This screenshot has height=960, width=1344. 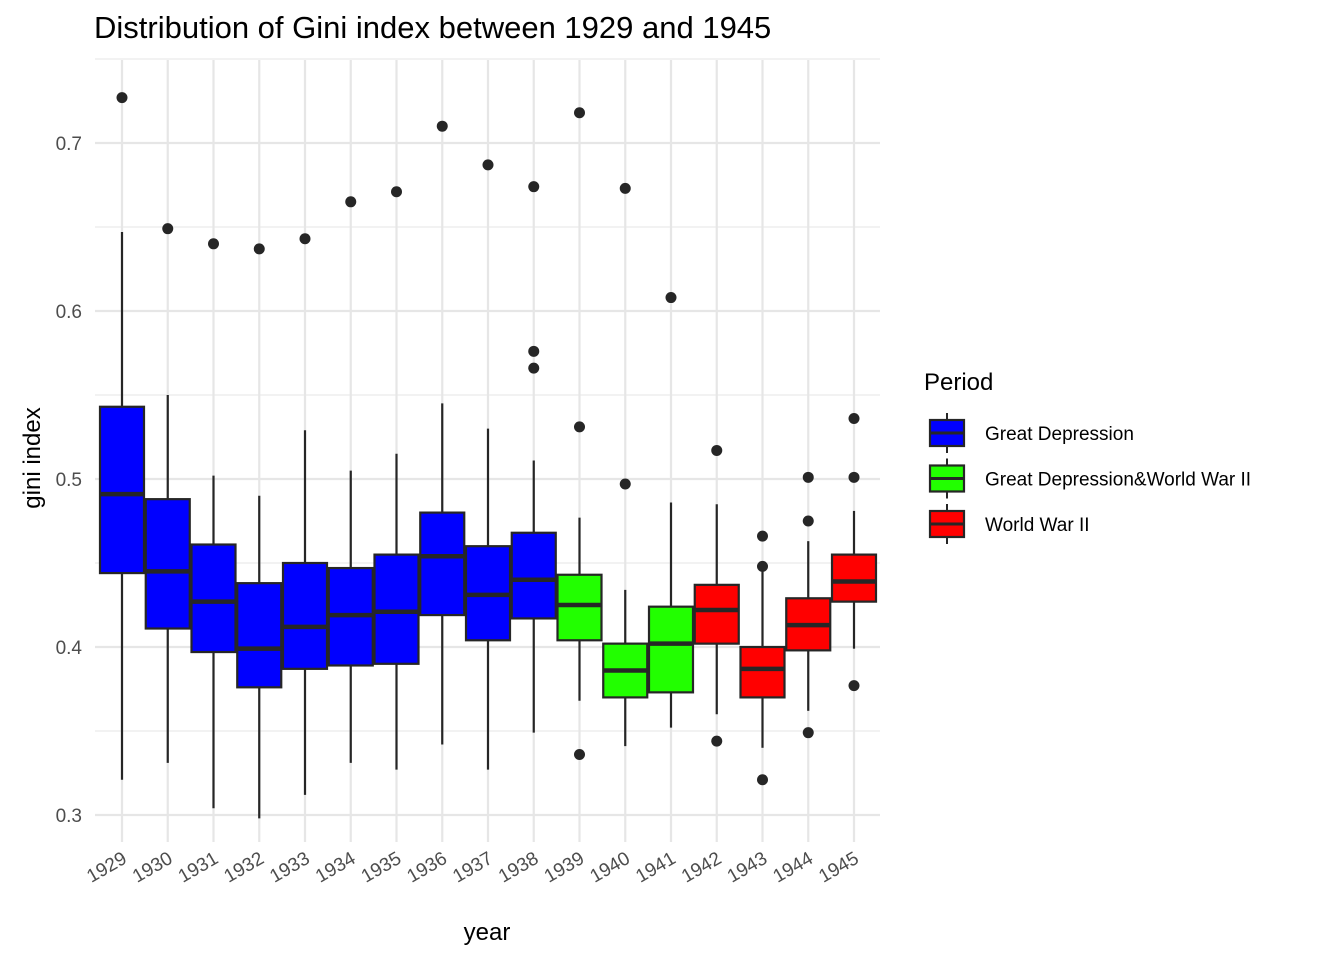 What do you see at coordinates (350, 479) in the screenshot?
I see `box-1934` at bounding box center [350, 479].